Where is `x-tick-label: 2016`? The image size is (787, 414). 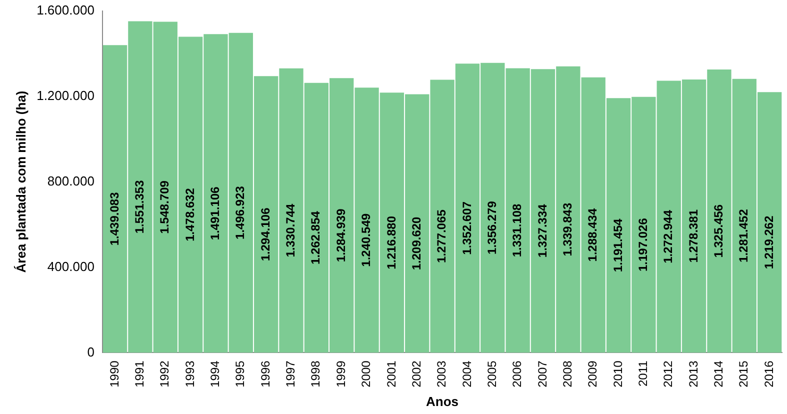
x-tick-label: 2016 is located at coordinates (769, 374).